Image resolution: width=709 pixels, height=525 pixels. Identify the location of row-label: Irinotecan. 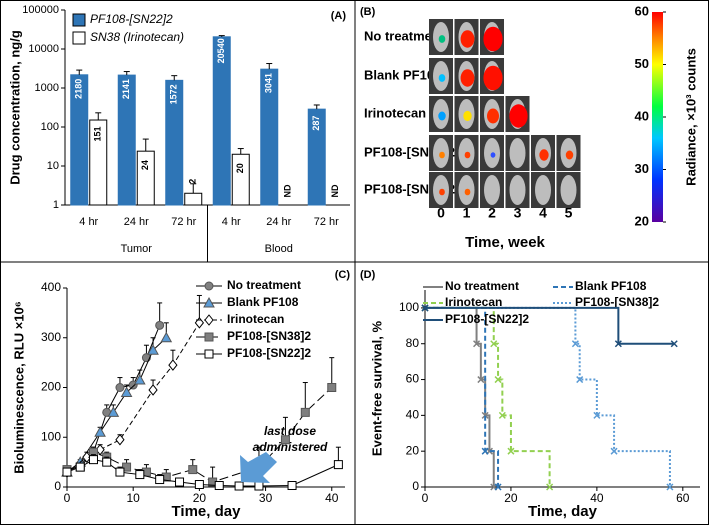
(395, 112).